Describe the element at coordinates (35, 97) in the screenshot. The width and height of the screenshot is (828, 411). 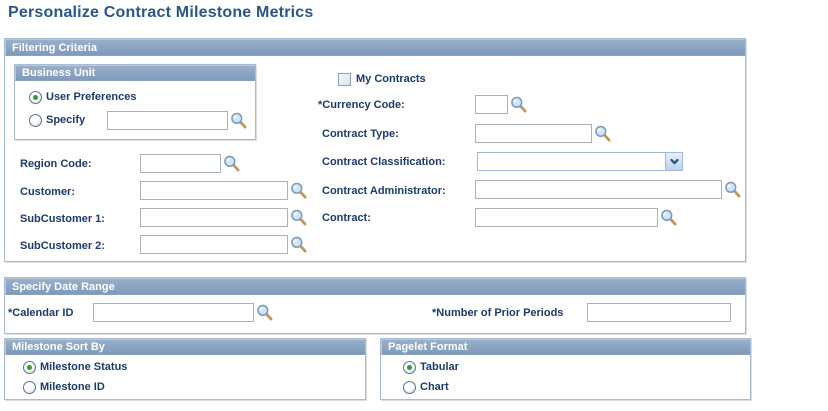
I see `user-preferences-radio` at that location.